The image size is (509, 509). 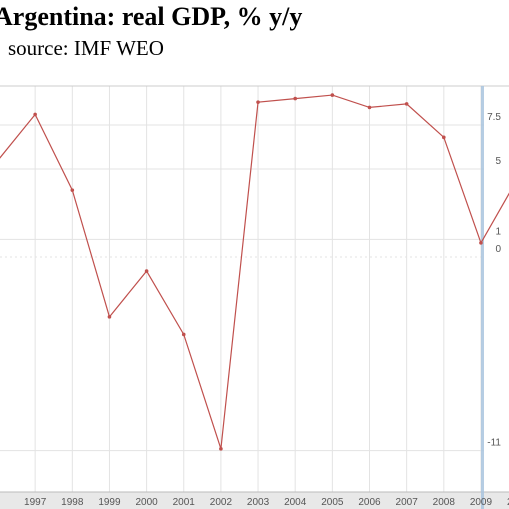 What do you see at coordinates (184, 502) in the screenshot?
I see `x-tick-label: 2001` at bounding box center [184, 502].